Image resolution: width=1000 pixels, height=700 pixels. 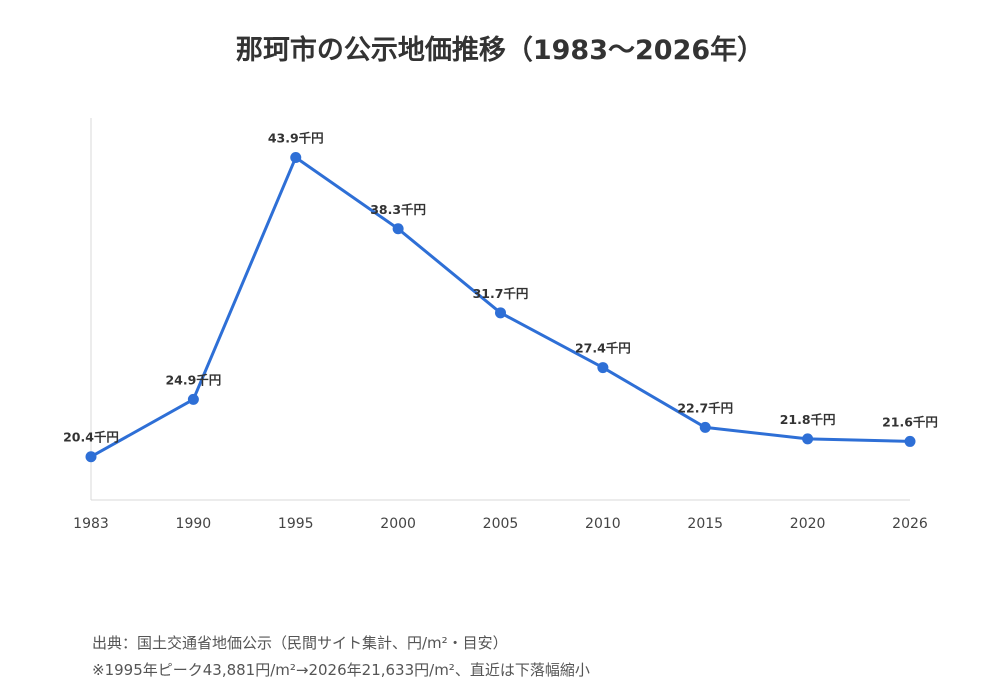 What do you see at coordinates (296, 524) in the screenshot?
I see `x-tick-label: 1995` at bounding box center [296, 524].